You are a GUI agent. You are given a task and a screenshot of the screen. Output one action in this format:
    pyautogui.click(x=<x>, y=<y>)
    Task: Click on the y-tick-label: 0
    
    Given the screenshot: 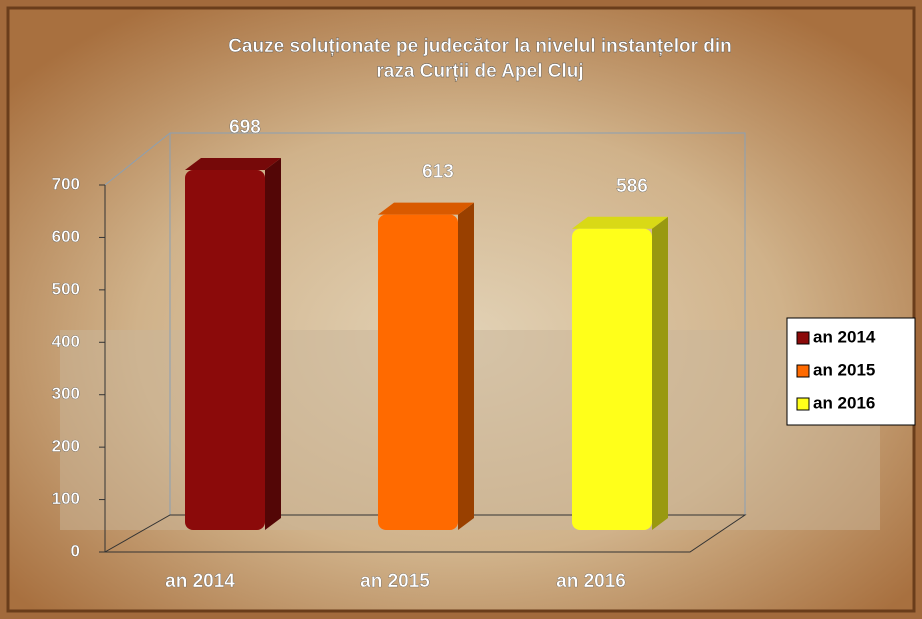 What is the action you would take?
    pyautogui.click(x=75, y=550)
    